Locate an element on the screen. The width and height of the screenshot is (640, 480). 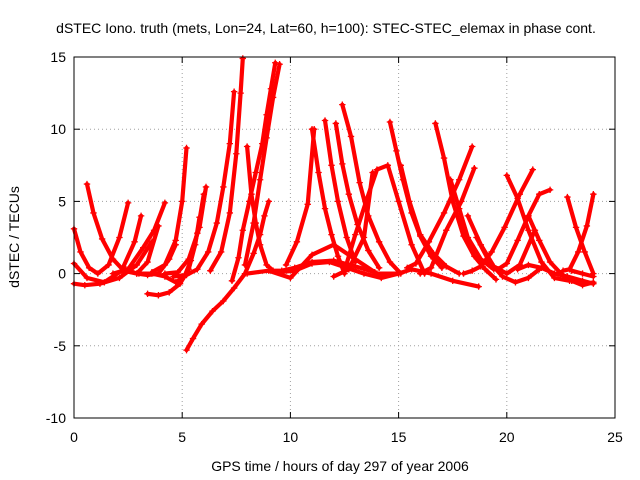
x-tick-labels: 0 5 10 15 20 25 is located at coordinates (346, 437).